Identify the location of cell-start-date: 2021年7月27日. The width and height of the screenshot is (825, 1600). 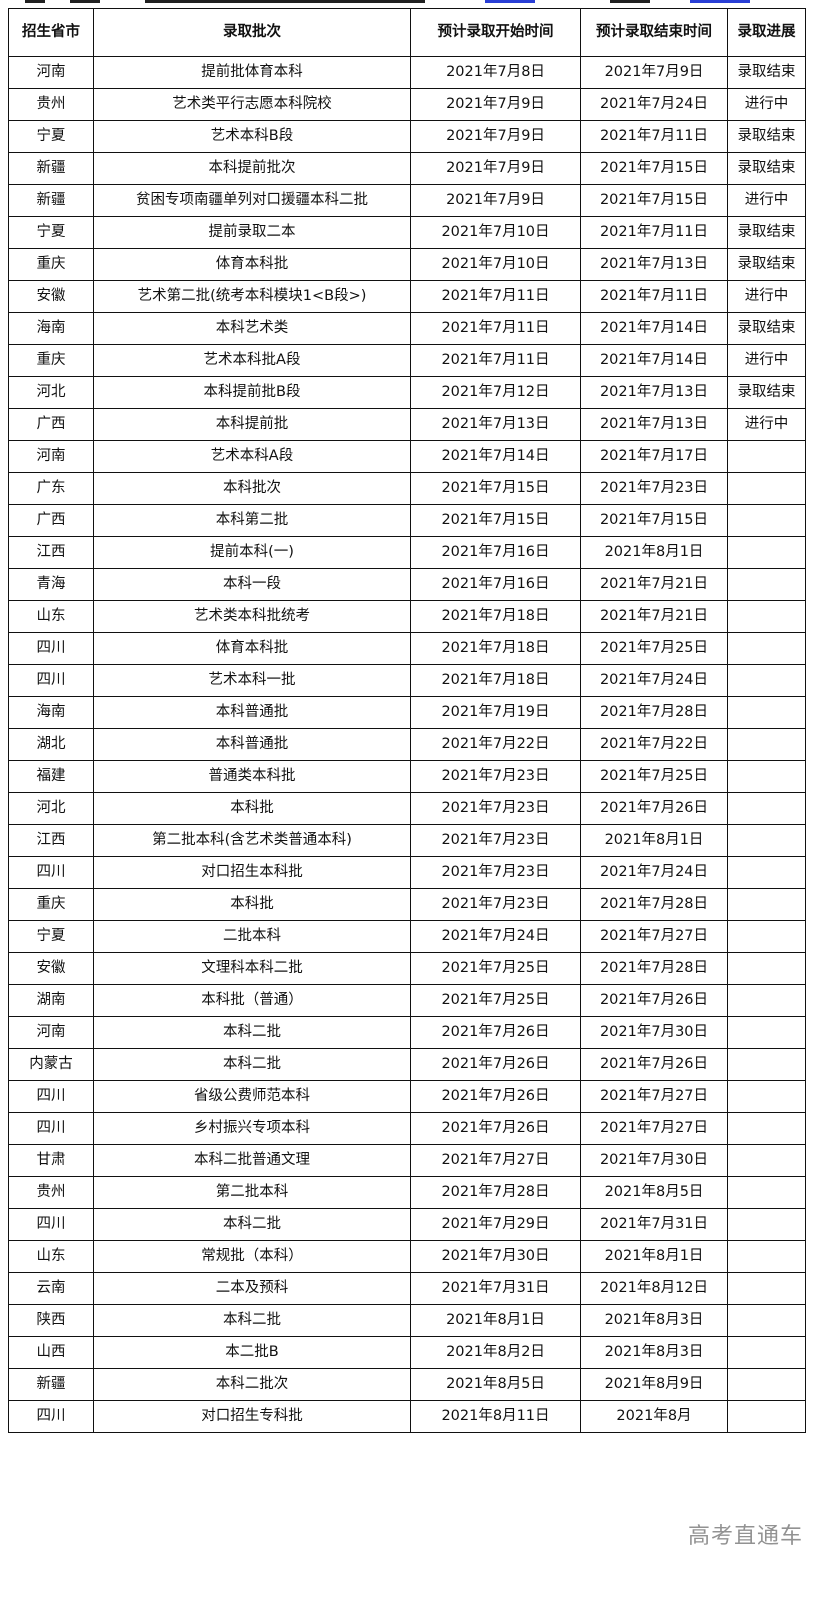
(495, 1160).